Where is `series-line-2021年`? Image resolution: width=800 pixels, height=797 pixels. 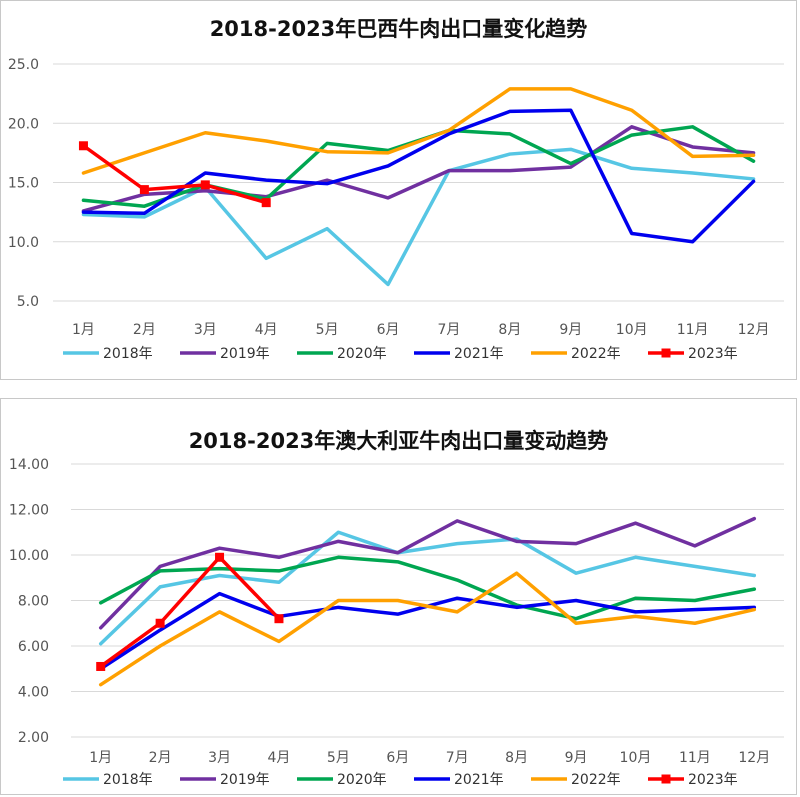
series-line-2021年 is located at coordinates (418, 176).